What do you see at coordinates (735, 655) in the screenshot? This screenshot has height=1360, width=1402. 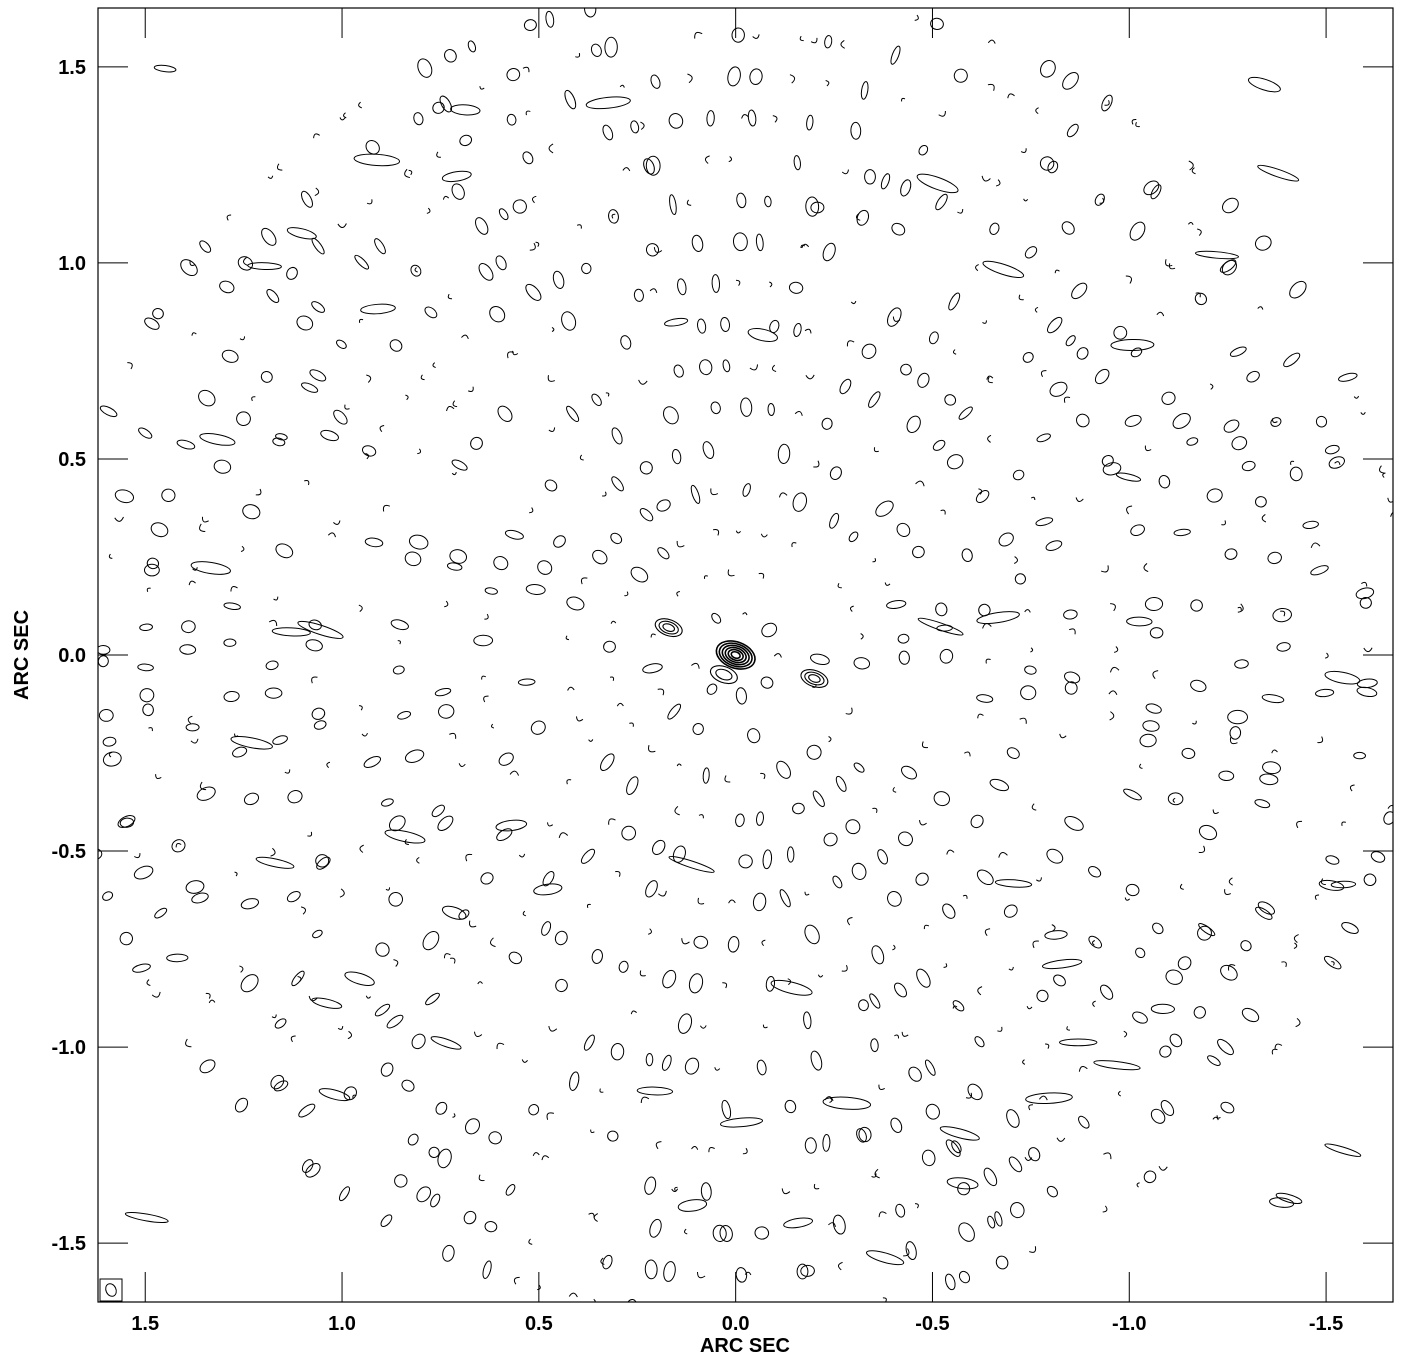 I see `contour-core` at bounding box center [735, 655].